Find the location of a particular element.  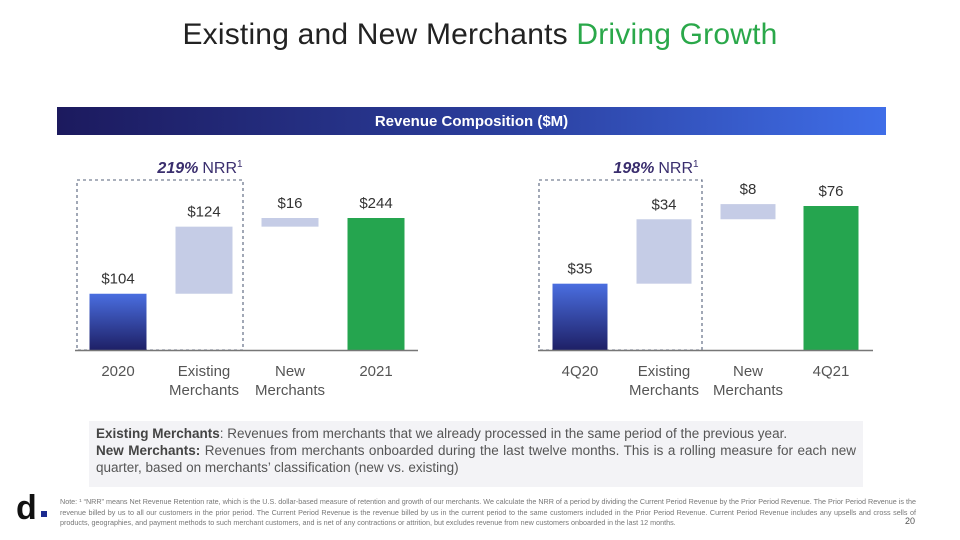

dlocal-logo-icon: d is located at coordinates (31, 507).